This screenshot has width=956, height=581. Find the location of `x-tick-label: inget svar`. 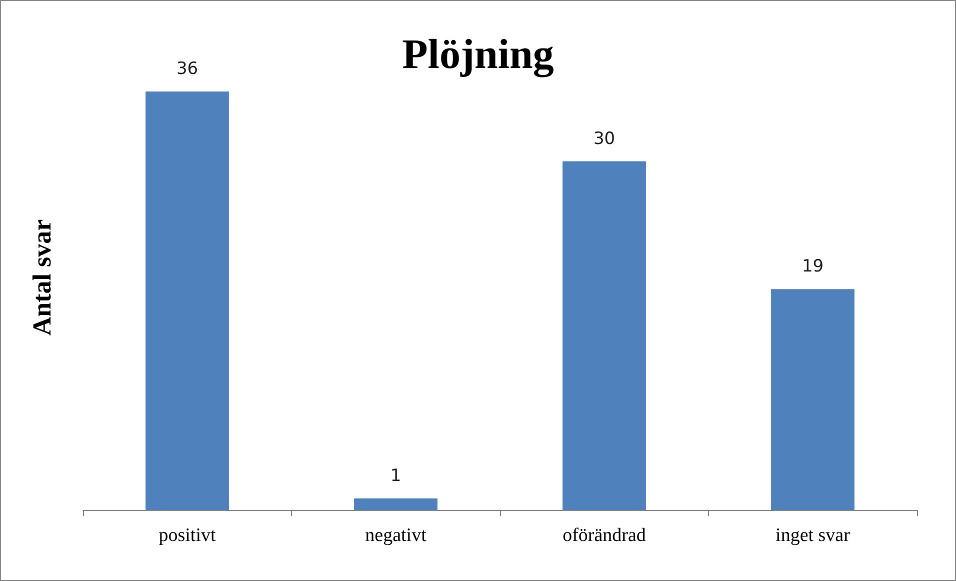

x-tick-label: inget svar is located at coordinates (813, 535).